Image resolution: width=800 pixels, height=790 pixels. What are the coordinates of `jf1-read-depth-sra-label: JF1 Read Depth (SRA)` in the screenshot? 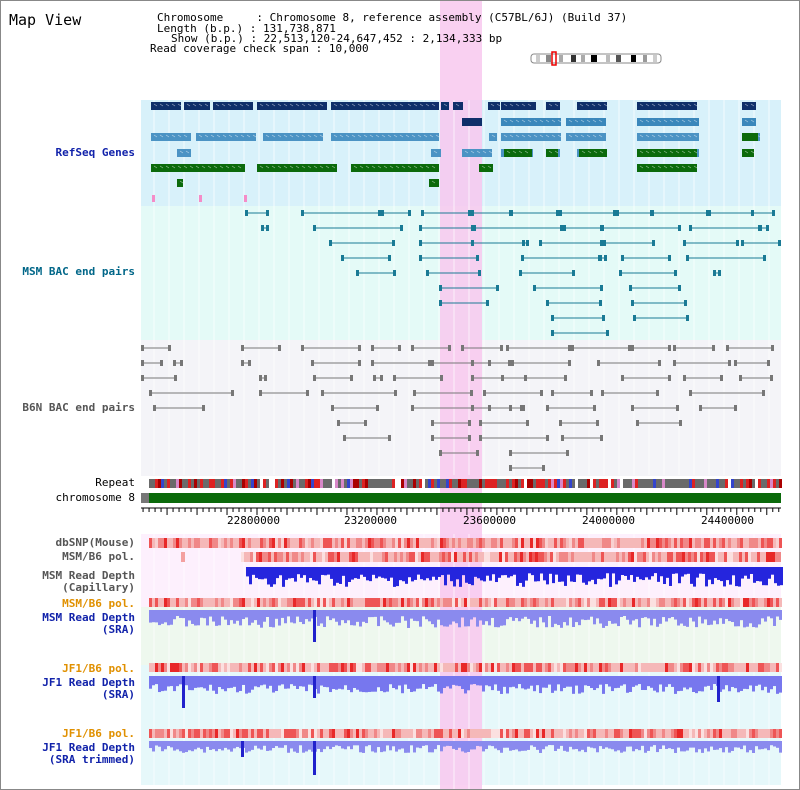 It's located at (88, 688).